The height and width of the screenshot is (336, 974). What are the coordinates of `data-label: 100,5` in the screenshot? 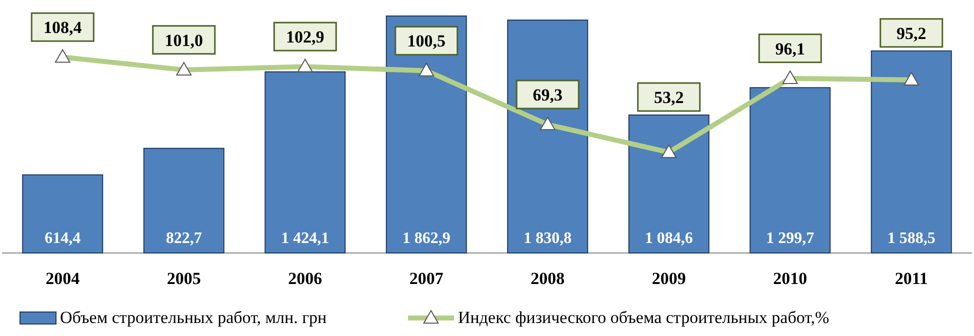 It's located at (426, 41).